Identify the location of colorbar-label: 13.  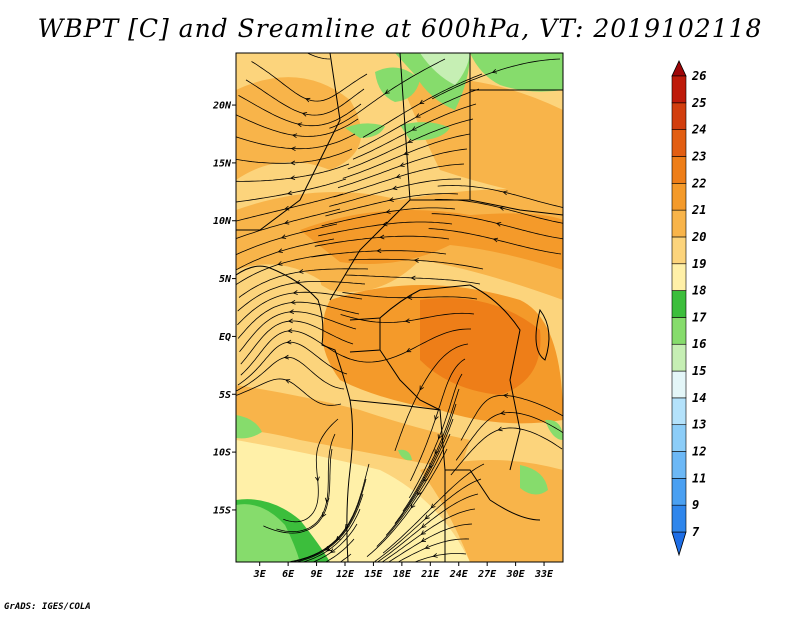
(699, 425).